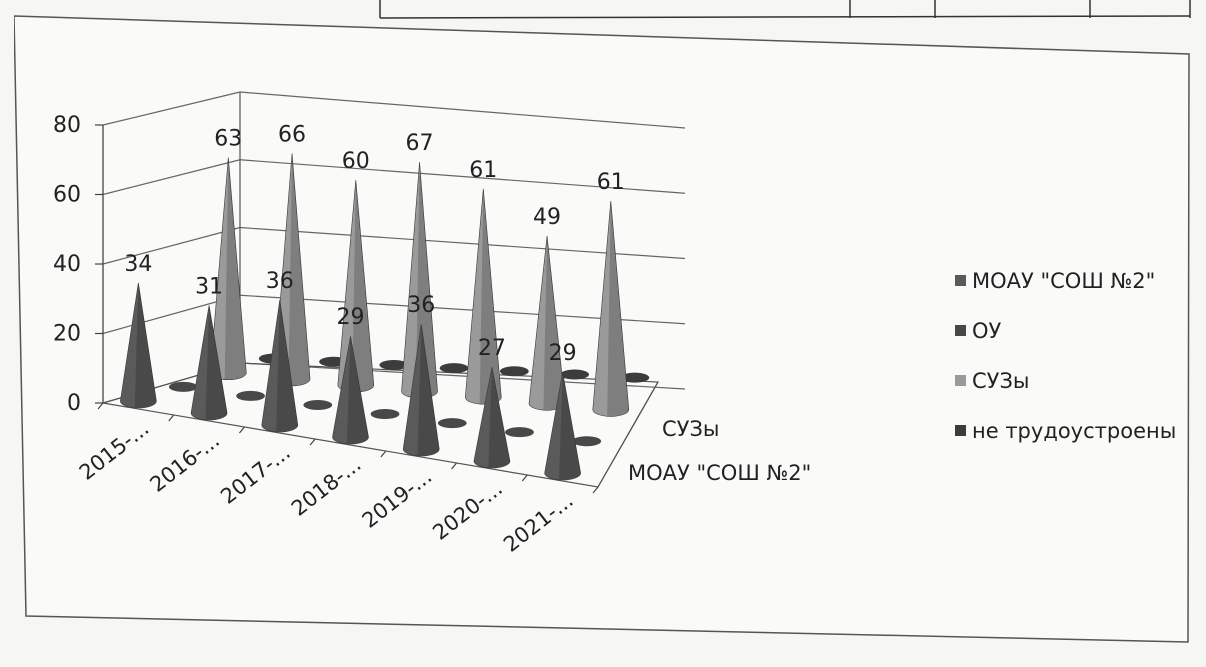 The image size is (1206, 667). What do you see at coordinates (420, 143) in the screenshot?
I see `data-label: 67` at bounding box center [420, 143].